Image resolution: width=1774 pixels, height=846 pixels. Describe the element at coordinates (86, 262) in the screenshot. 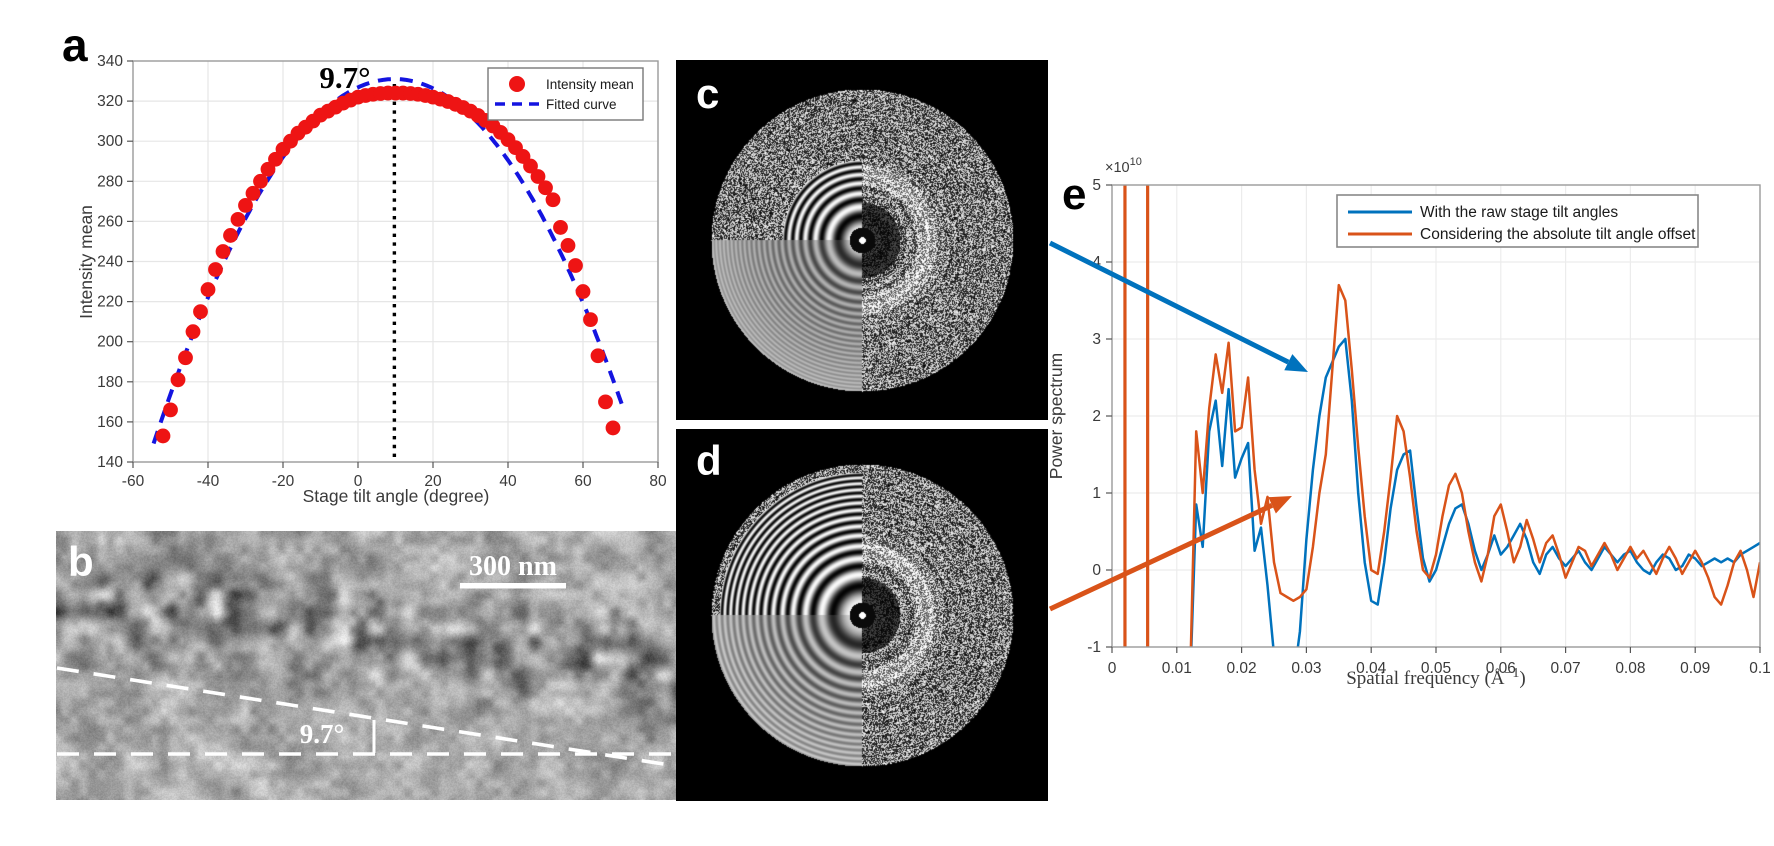

I see `panel-a-ylabel: Intensity mean` at that location.